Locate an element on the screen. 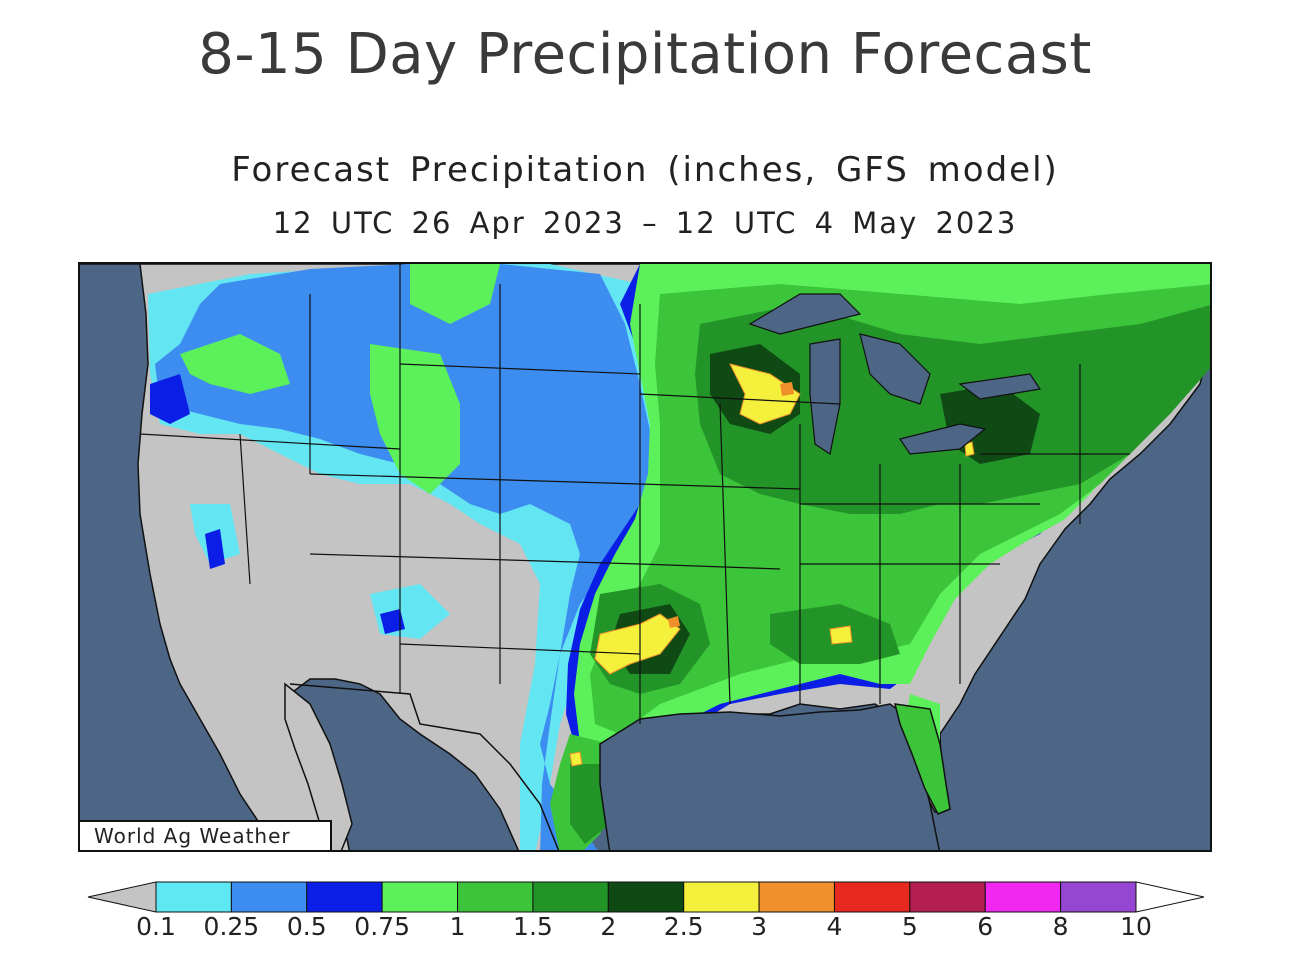  colorbar-tick-label: 6 is located at coordinates (985, 926).